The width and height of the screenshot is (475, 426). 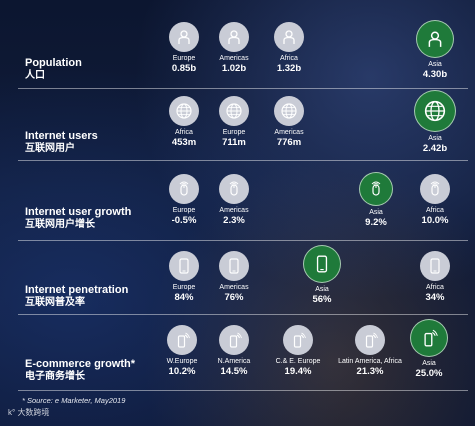 What do you see at coordinates (80, 364) in the screenshot?
I see `row-title: E-commerce growth*` at bounding box center [80, 364].